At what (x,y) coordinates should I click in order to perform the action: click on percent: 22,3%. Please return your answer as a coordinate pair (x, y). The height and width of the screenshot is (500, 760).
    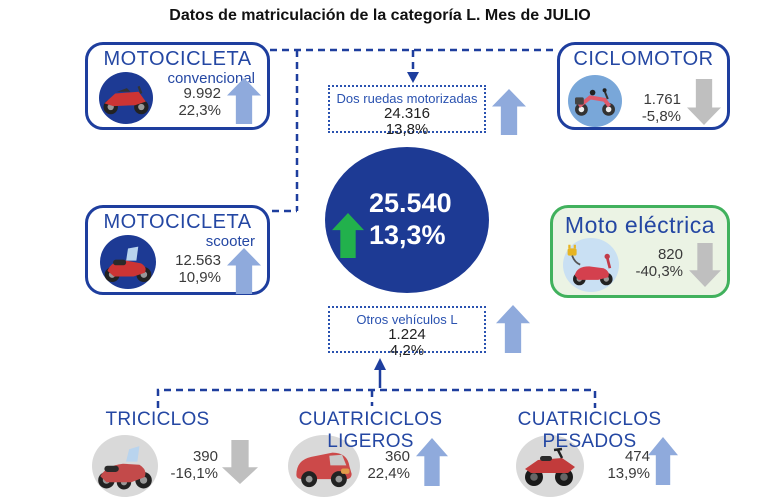
    Looking at the image, I should click on (199, 110).